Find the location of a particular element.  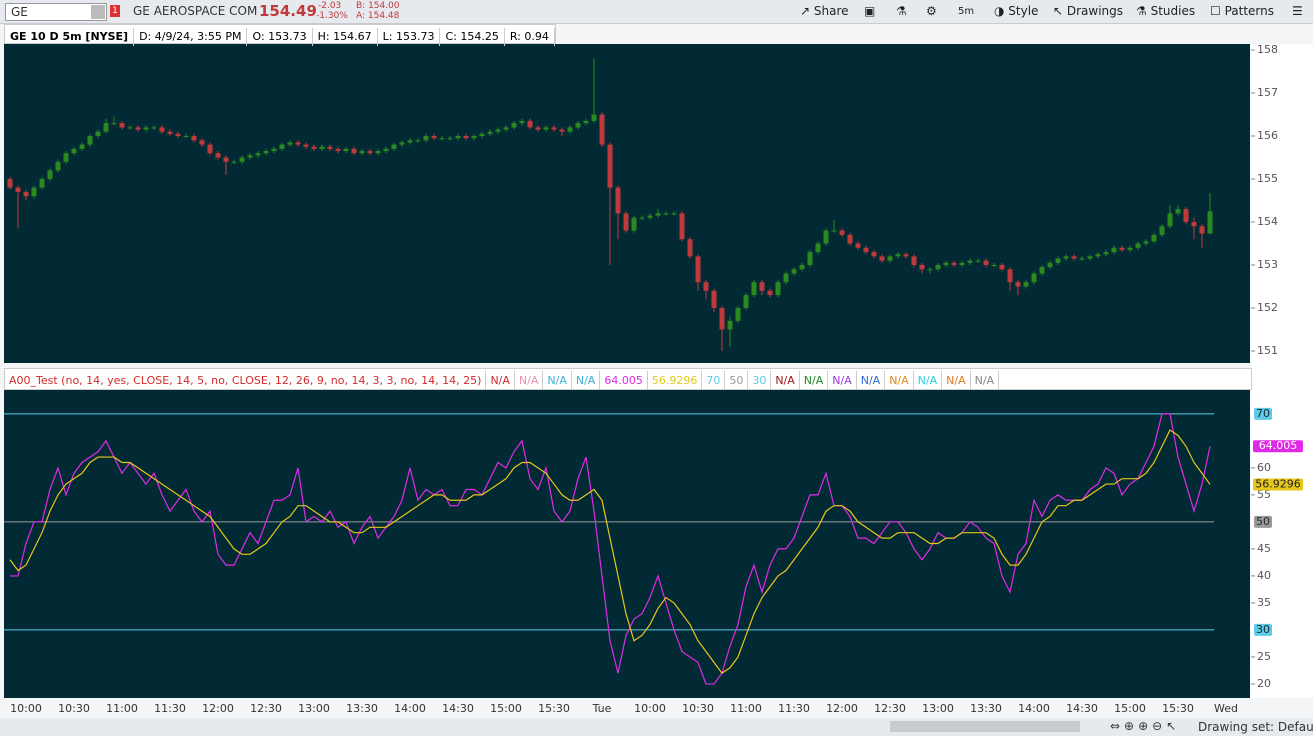

button-label: 5m is located at coordinates (966, 11).